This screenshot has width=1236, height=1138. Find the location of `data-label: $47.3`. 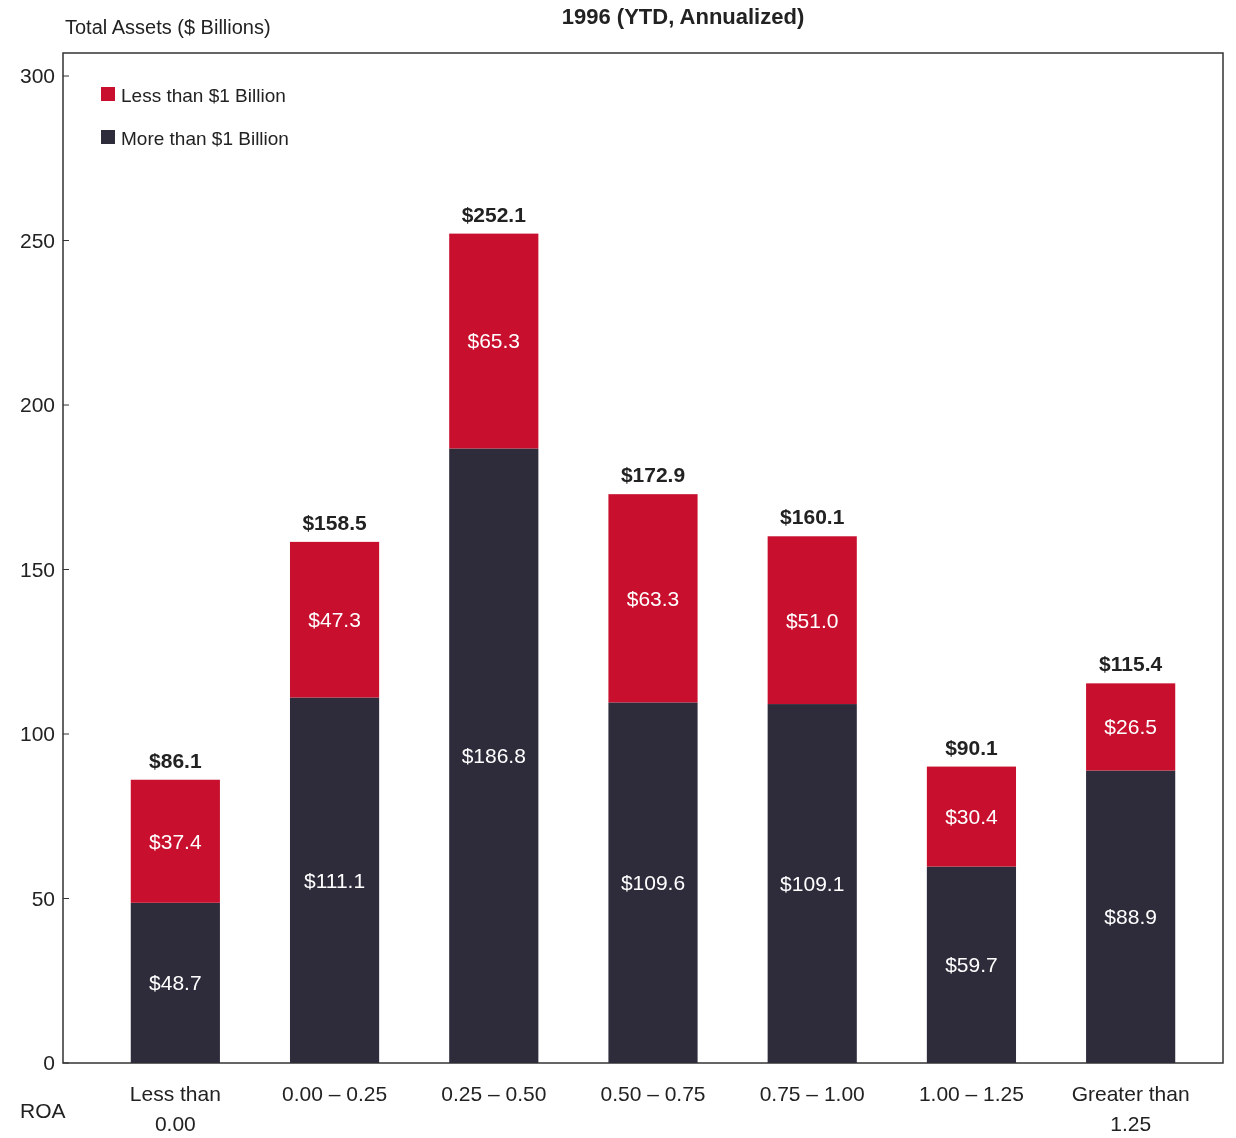

data-label: $47.3 is located at coordinates (334, 620).